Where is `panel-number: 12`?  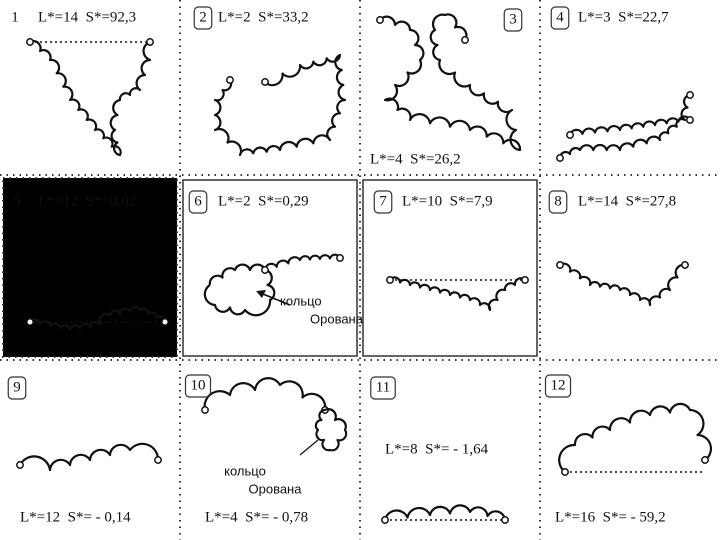 panel-number: 12 is located at coordinates (558, 385).